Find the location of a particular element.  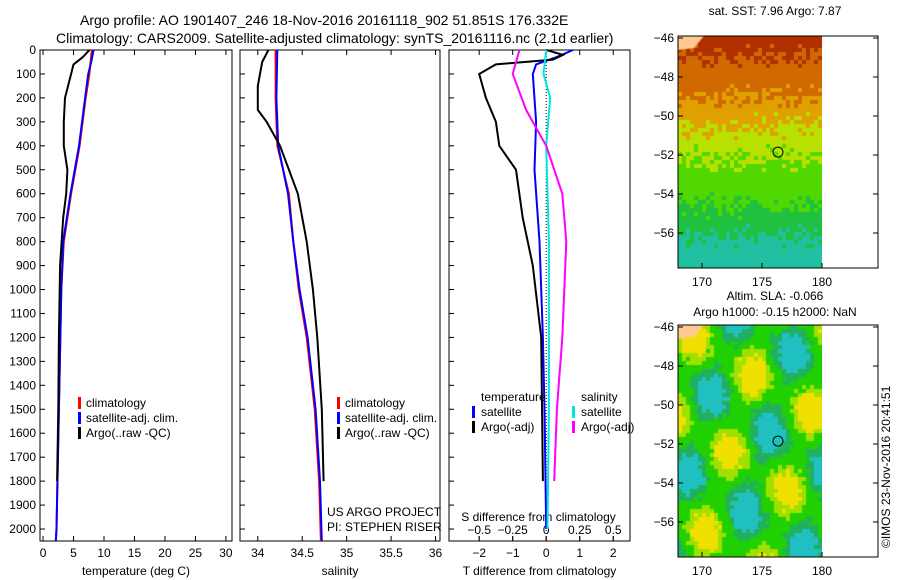

x-tick-label: 30 is located at coordinates (226, 553).